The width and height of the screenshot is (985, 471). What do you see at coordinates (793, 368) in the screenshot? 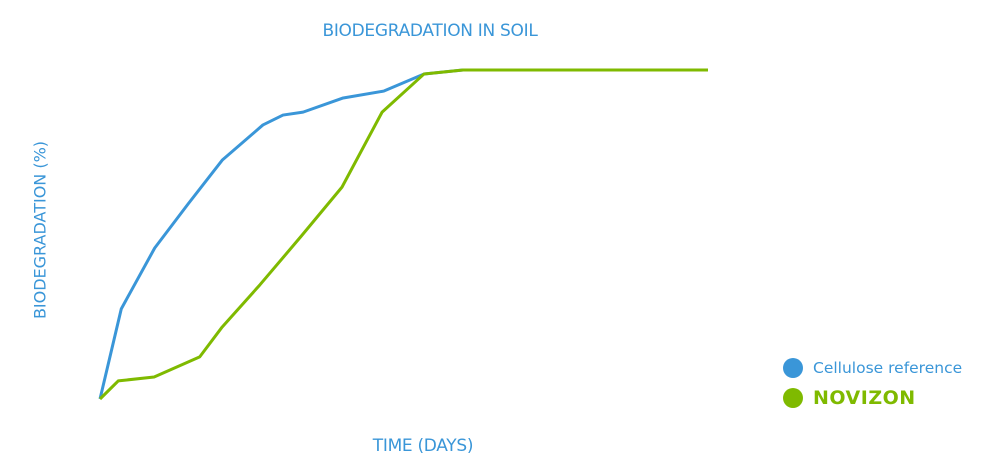
I see `legend-marker-cellulose` at bounding box center [793, 368].